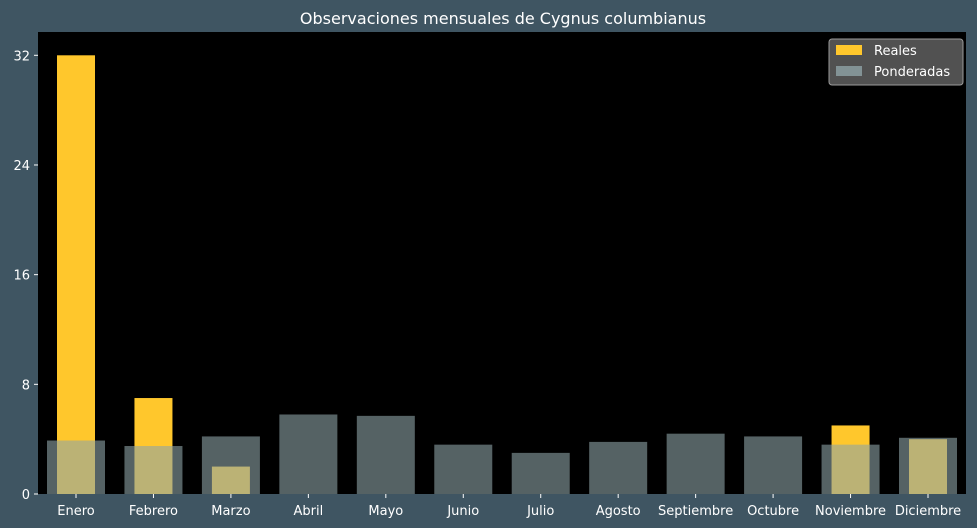  I want to click on legend-box, so click(896, 62).